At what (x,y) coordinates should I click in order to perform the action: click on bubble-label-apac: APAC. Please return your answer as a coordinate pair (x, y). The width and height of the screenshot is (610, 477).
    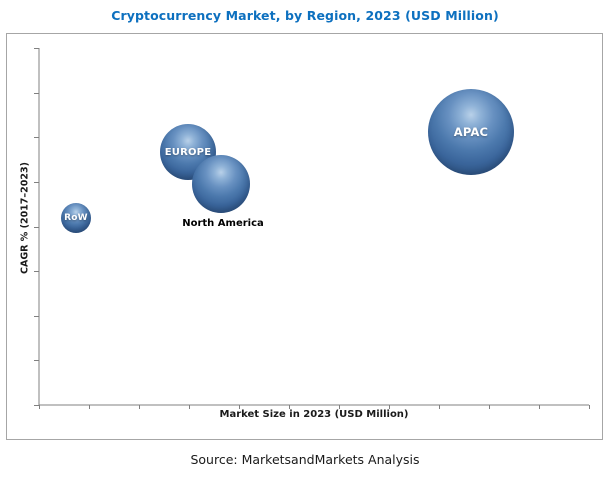
    Looking at the image, I should click on (471, 132).